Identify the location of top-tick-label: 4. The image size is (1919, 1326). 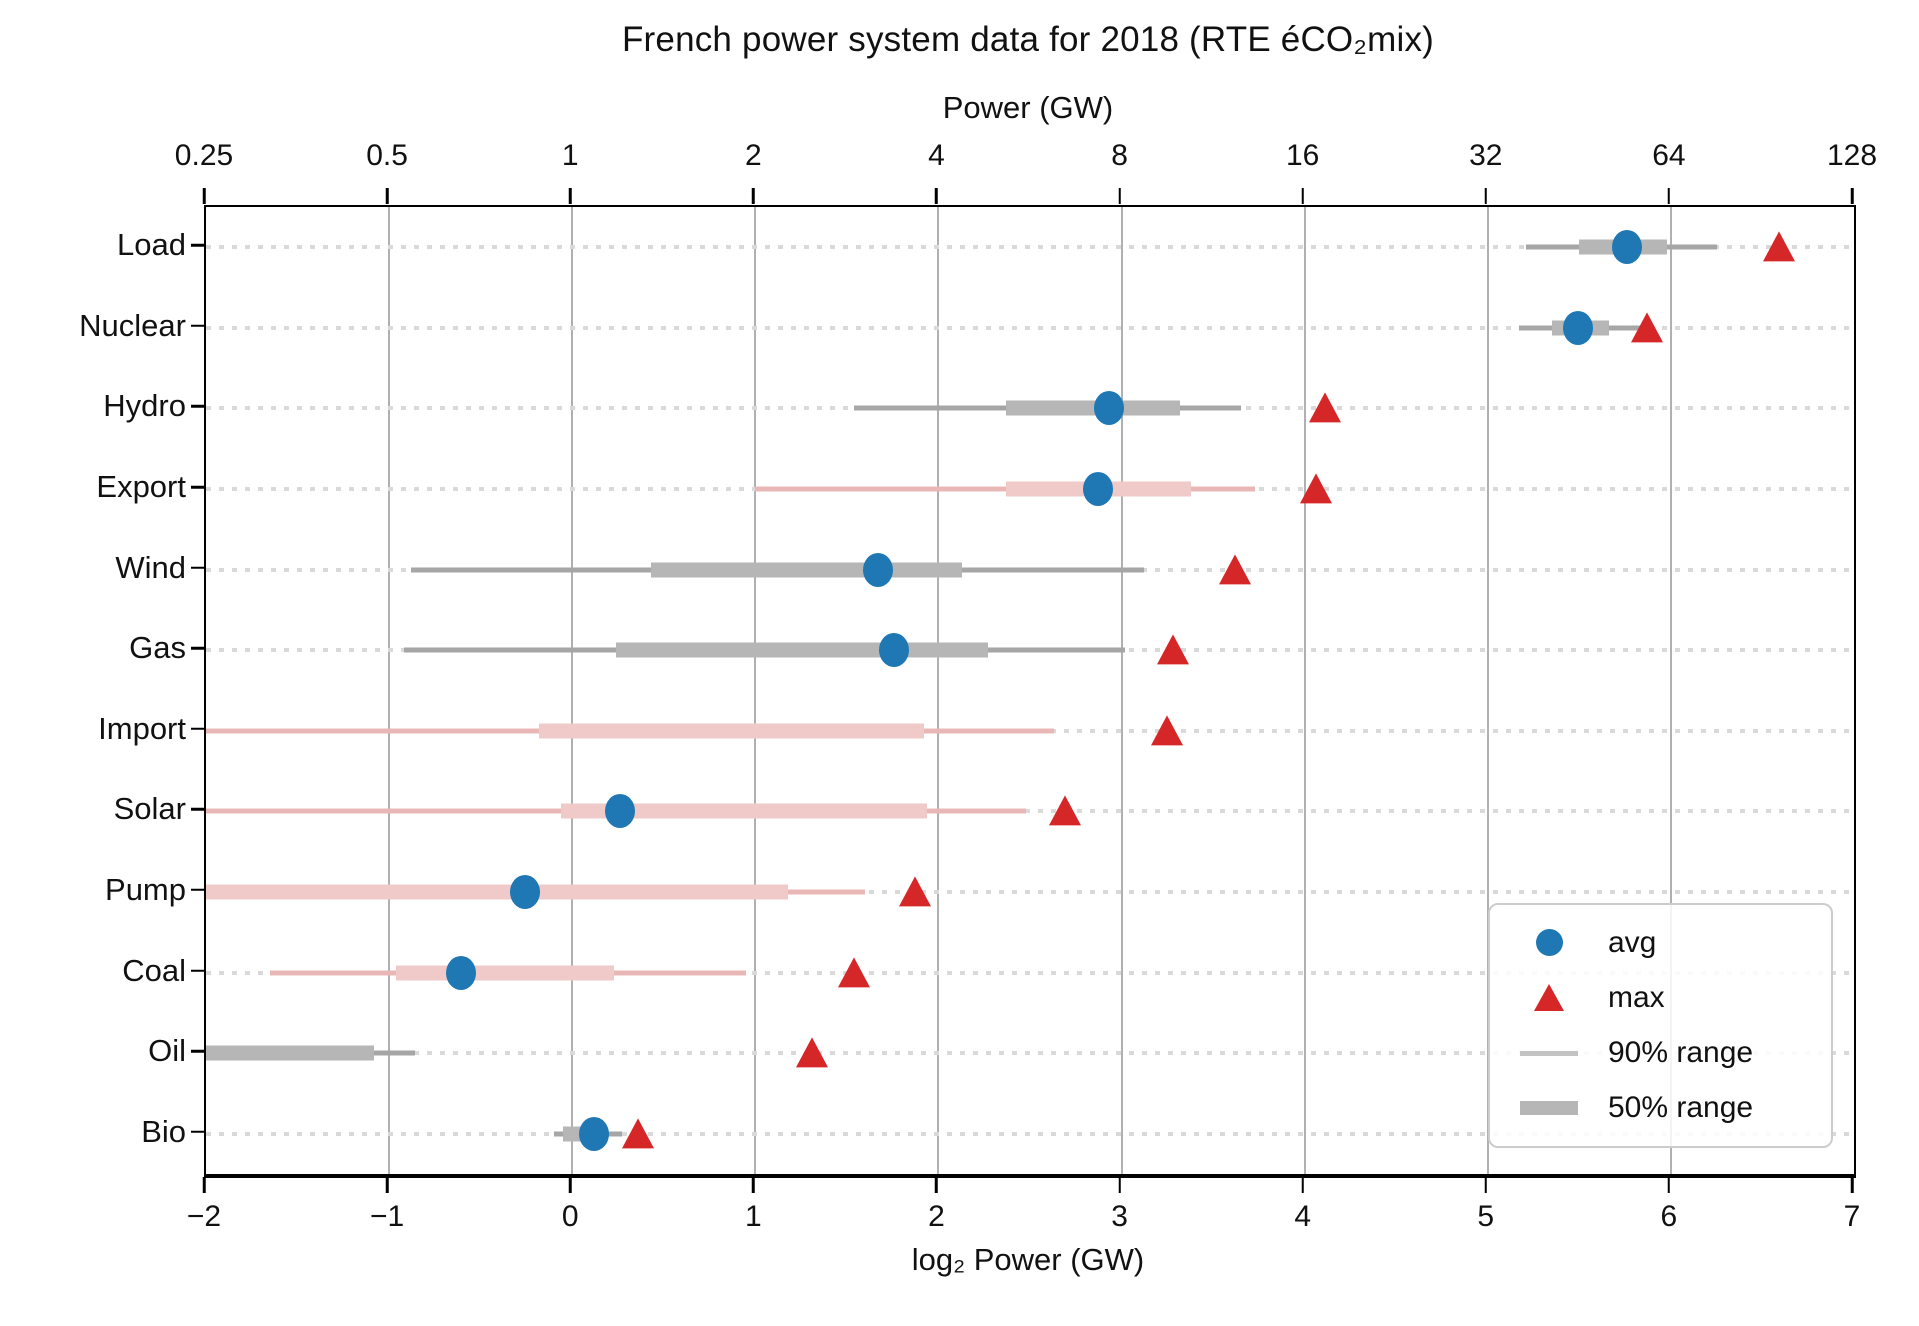
(936, 155).